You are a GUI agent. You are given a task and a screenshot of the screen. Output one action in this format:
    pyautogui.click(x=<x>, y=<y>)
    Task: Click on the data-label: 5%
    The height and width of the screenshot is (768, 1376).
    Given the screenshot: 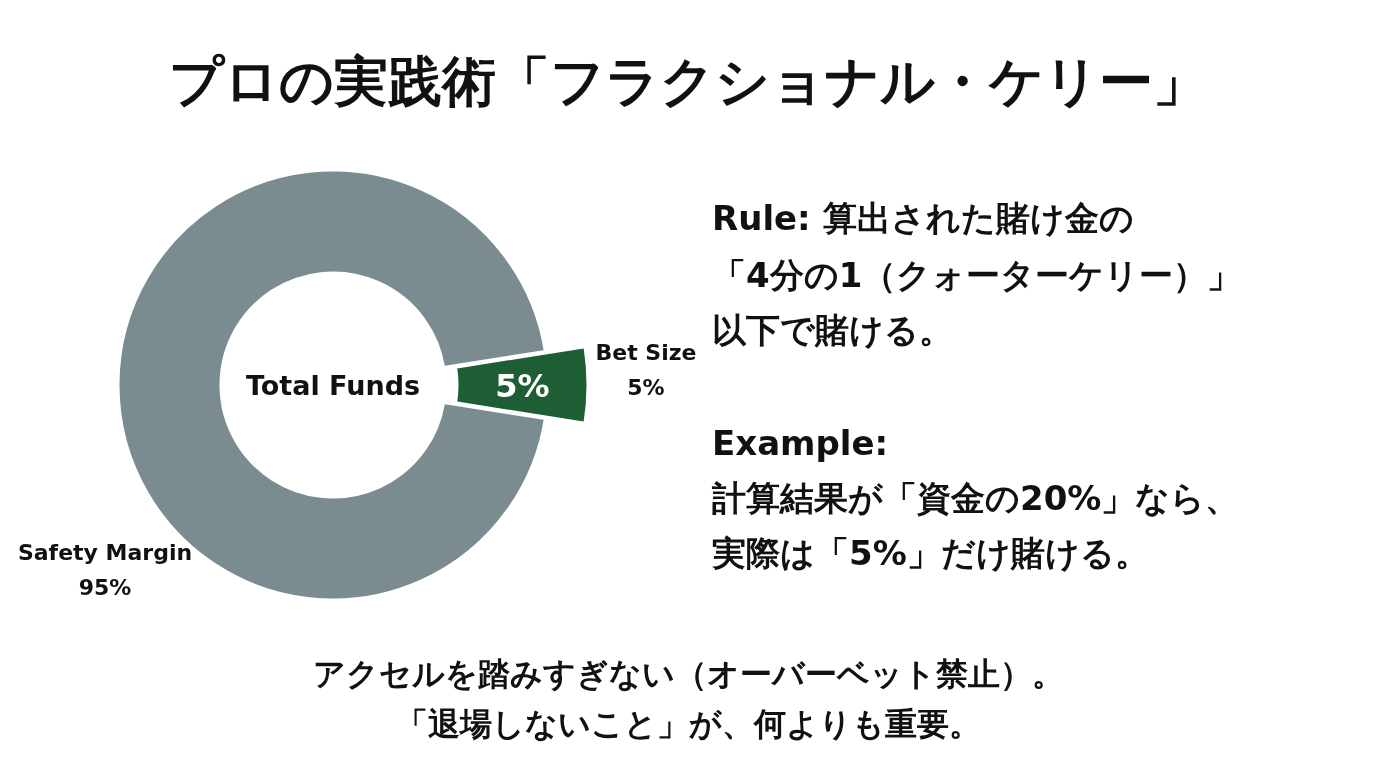 What is the action you would take?
    pyautogui.click(x=522, y=386)
    